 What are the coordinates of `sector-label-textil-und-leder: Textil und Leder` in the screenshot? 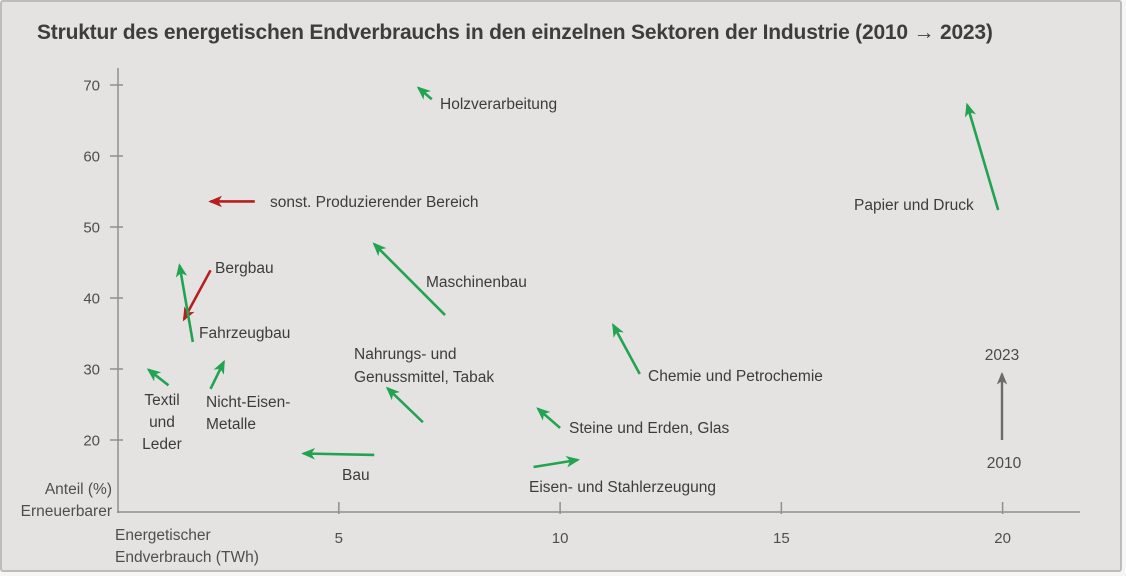 It's located at (162, 422).